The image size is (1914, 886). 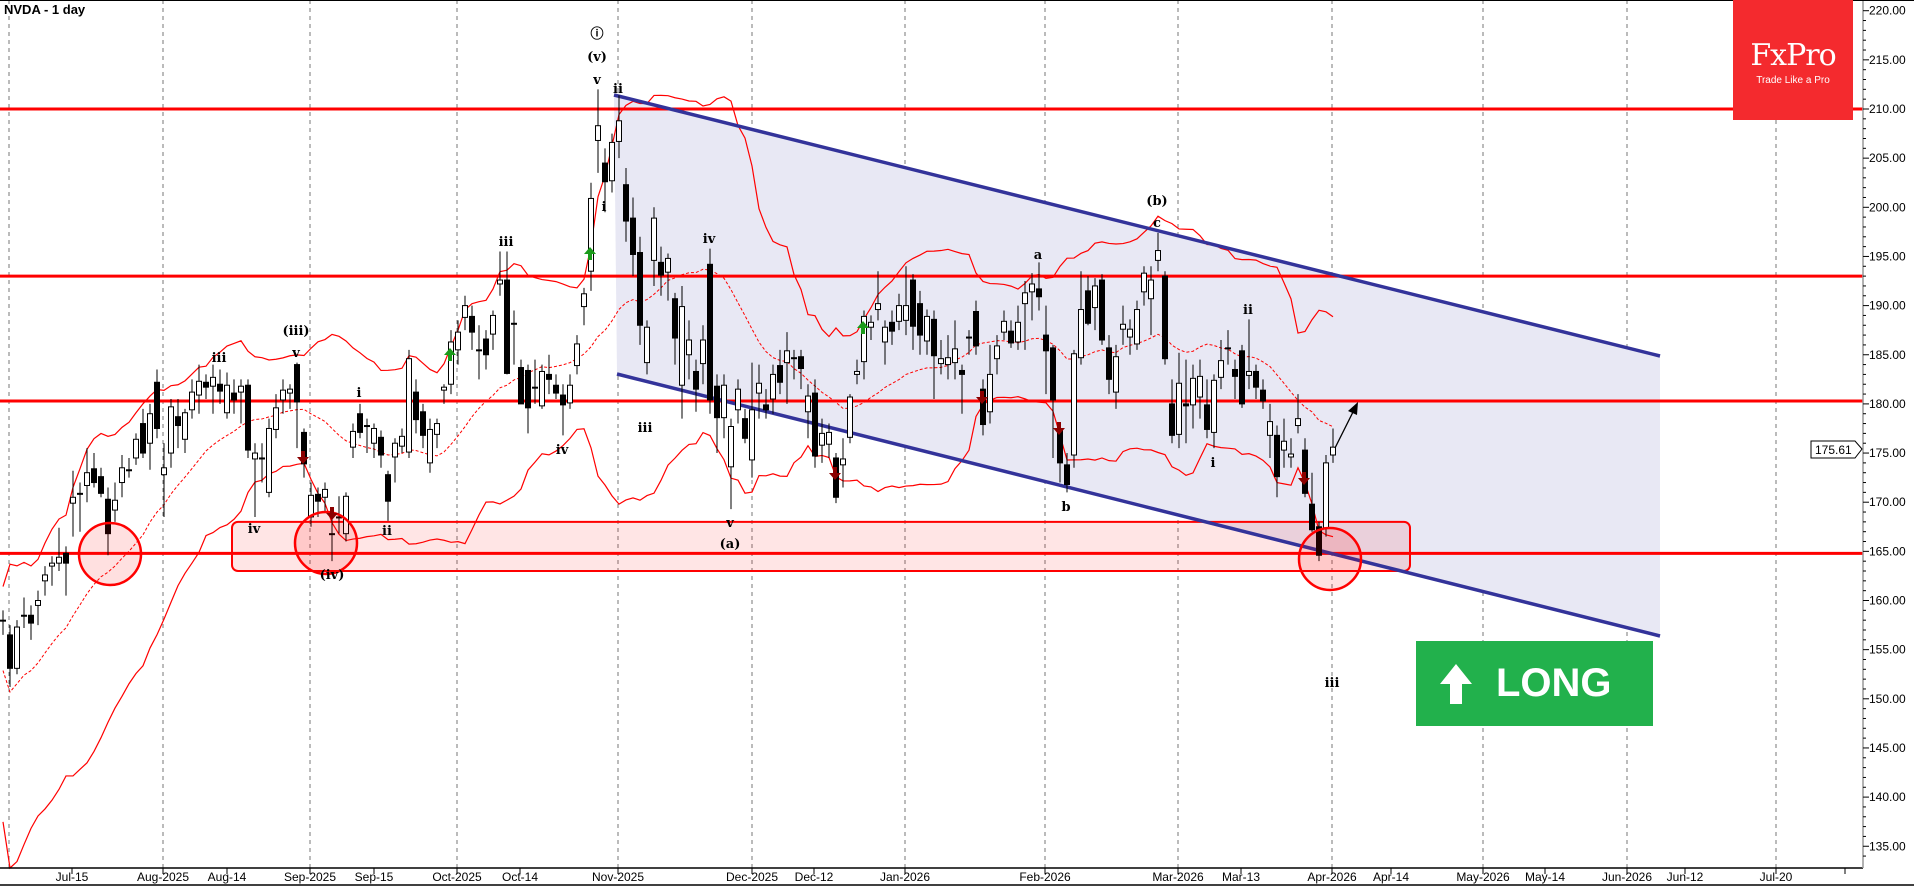 What do you see at coordinates (310, 877) in the screenshot?
I see `x-tick-label: Sep-2025` at bounding box center [310, 877].